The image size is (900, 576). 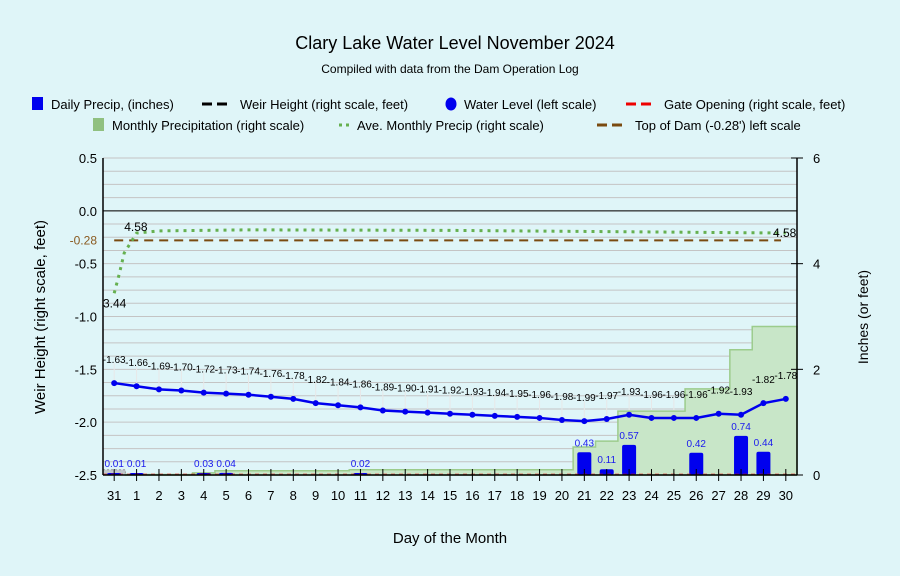 I want to click on water-level-label: -1.76, so click(x=271, y=374).